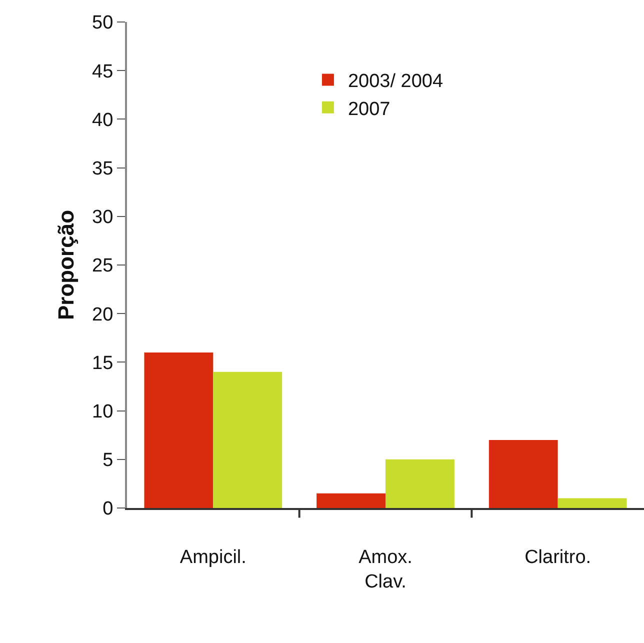  I want to click on y-tick-label: 5, so click(108, 461).